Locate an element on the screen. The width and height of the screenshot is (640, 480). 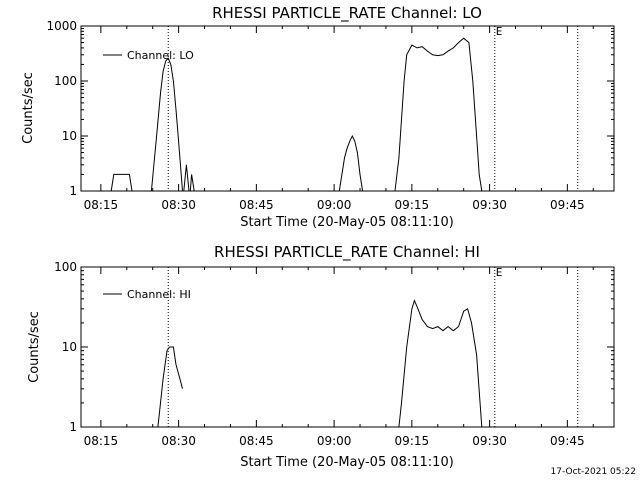
legend-label-hi: Channel: HI is located at coordinates (159, 294).